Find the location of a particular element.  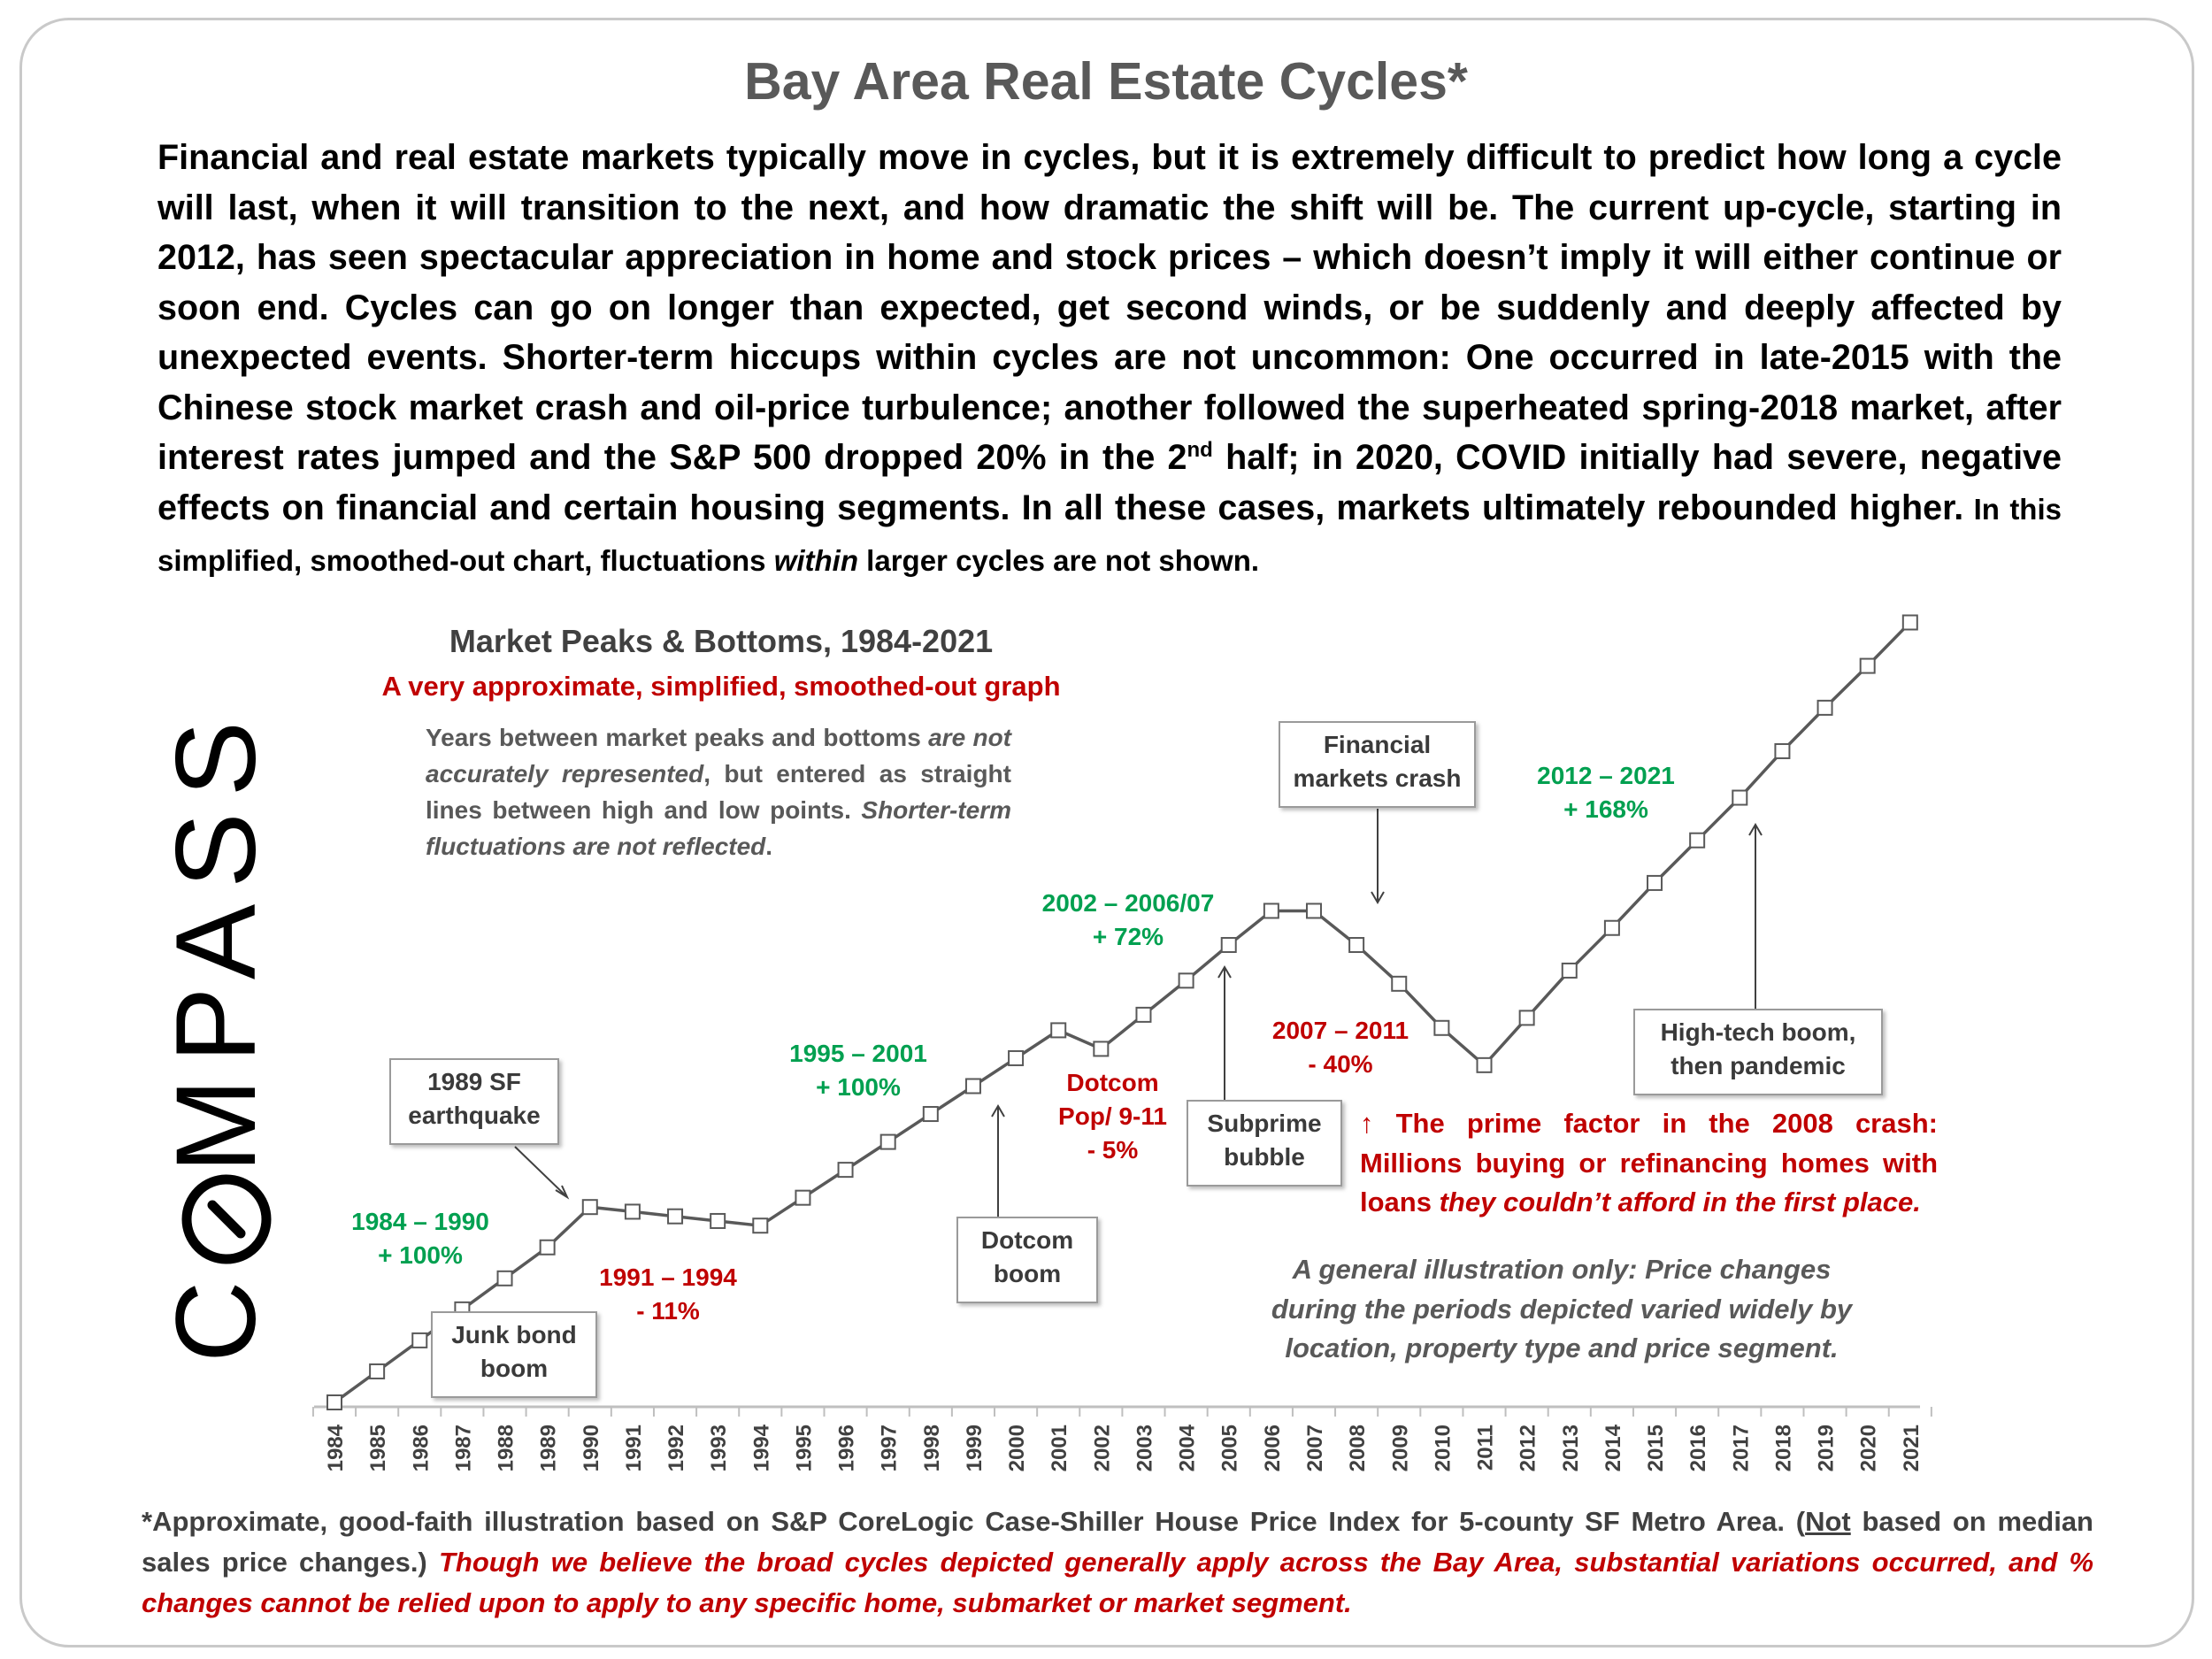

x-tick-label: 1997 is located at coordinates (890, 1448).